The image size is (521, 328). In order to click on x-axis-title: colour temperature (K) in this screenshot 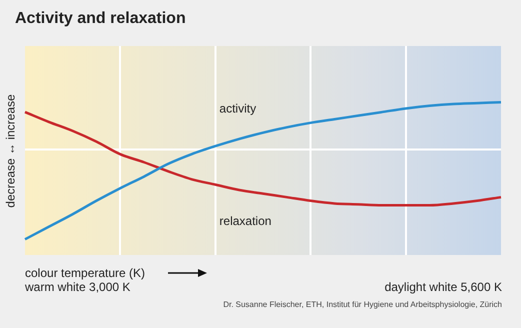, I will do `click(85, 273)`.